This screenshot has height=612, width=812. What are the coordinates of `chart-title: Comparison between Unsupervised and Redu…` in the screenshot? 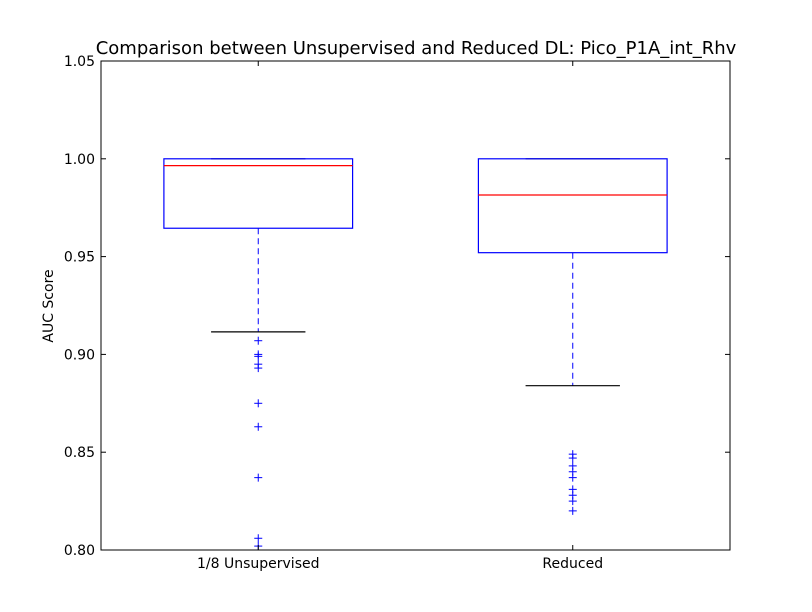 It's located at (416, 48).